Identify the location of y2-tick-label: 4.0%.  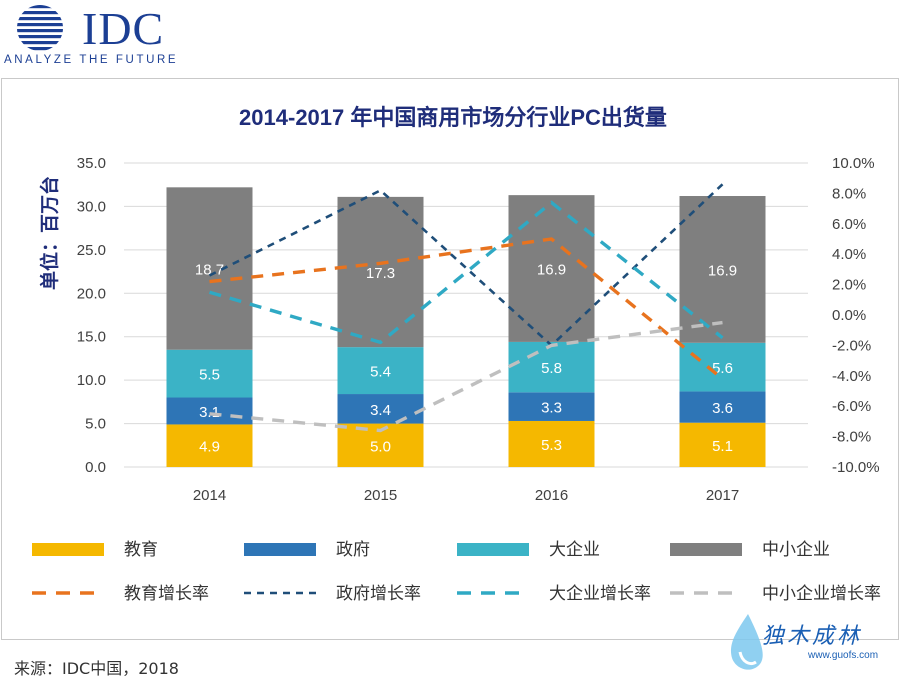
(849, 254).